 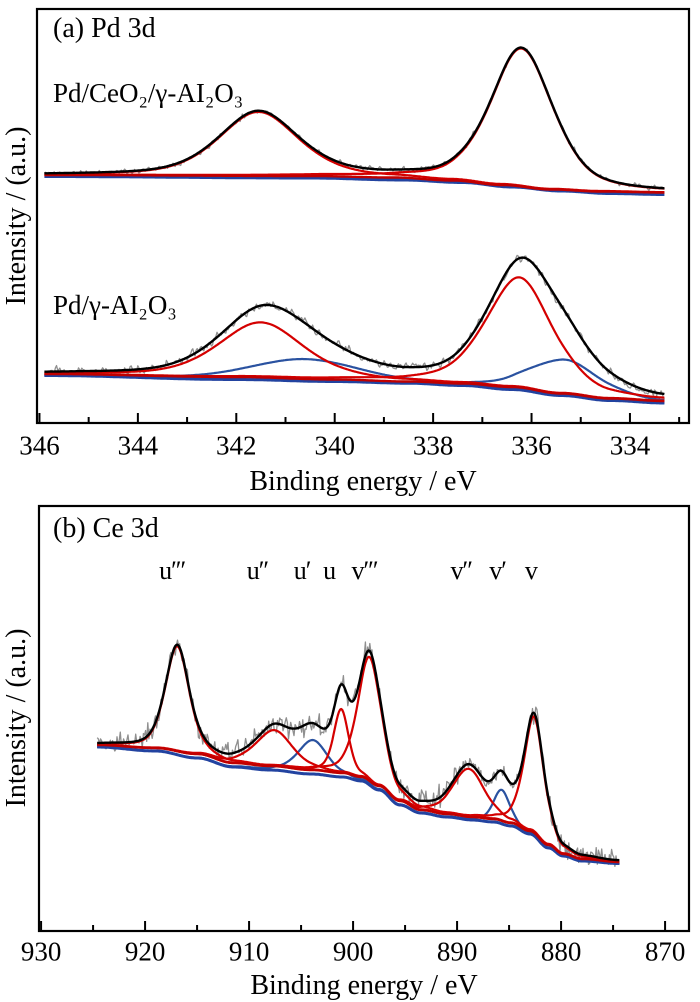 I want to click on x-tick-label: 336, so click(x=531, y=445).